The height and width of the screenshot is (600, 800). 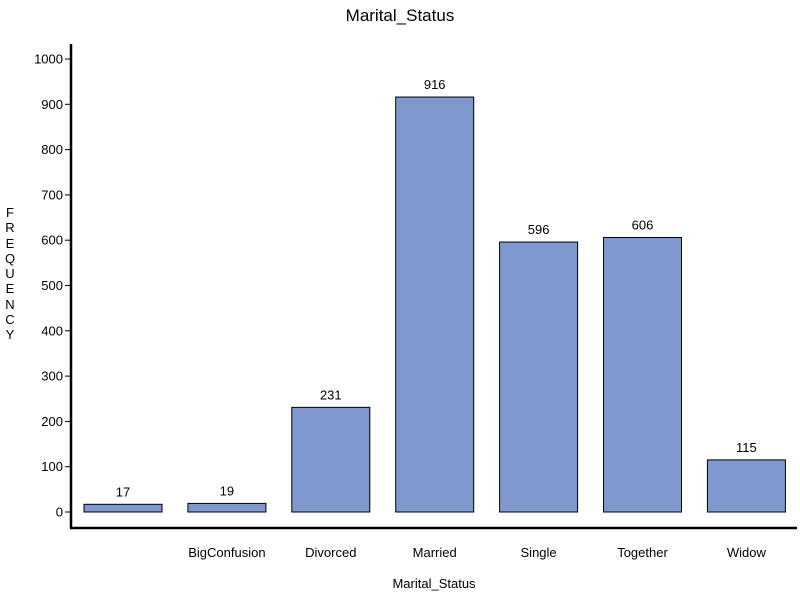 I want to click on x-tick-label: Married, so click(x=435, y=552).